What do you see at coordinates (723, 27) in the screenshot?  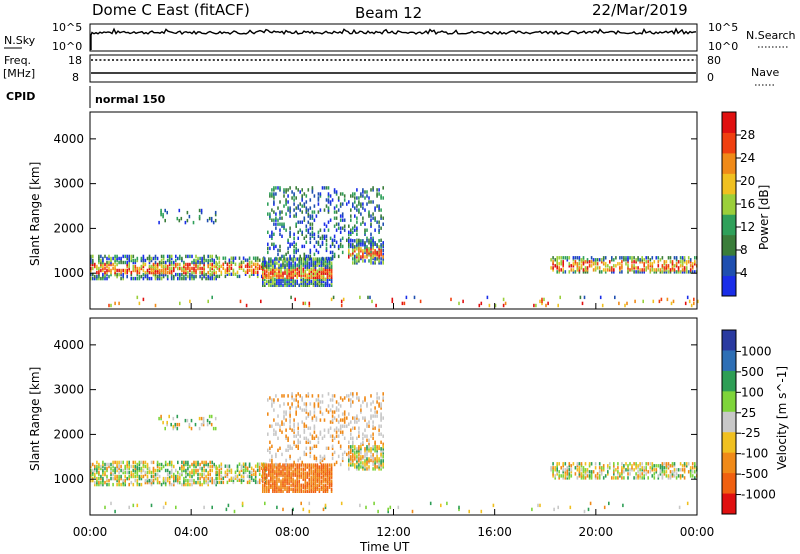 I see `nsearch-tick-top: 10^5` at bounding box center [723, 27].